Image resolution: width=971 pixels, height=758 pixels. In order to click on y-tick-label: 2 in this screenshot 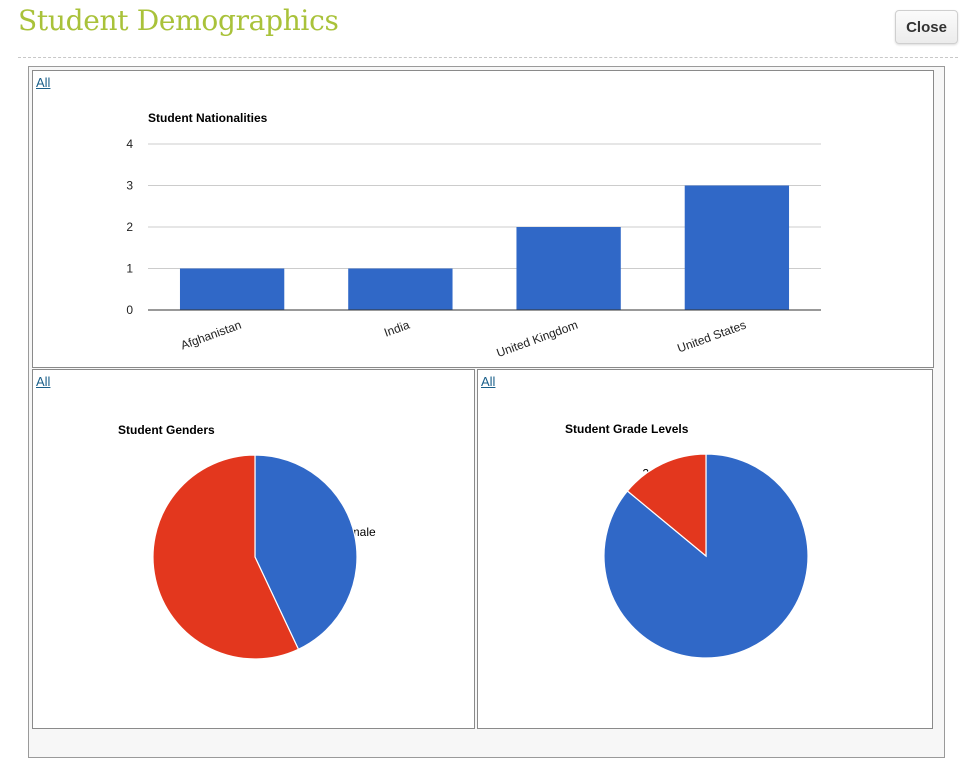, I will do `click(129, 227)`.